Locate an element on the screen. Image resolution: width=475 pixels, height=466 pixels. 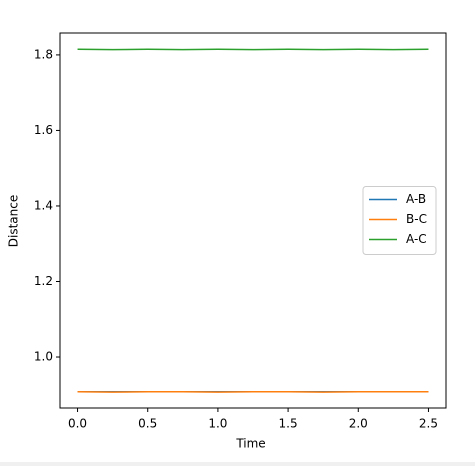
x-tick-label: 2.0 is located at coordinates (358, 424).